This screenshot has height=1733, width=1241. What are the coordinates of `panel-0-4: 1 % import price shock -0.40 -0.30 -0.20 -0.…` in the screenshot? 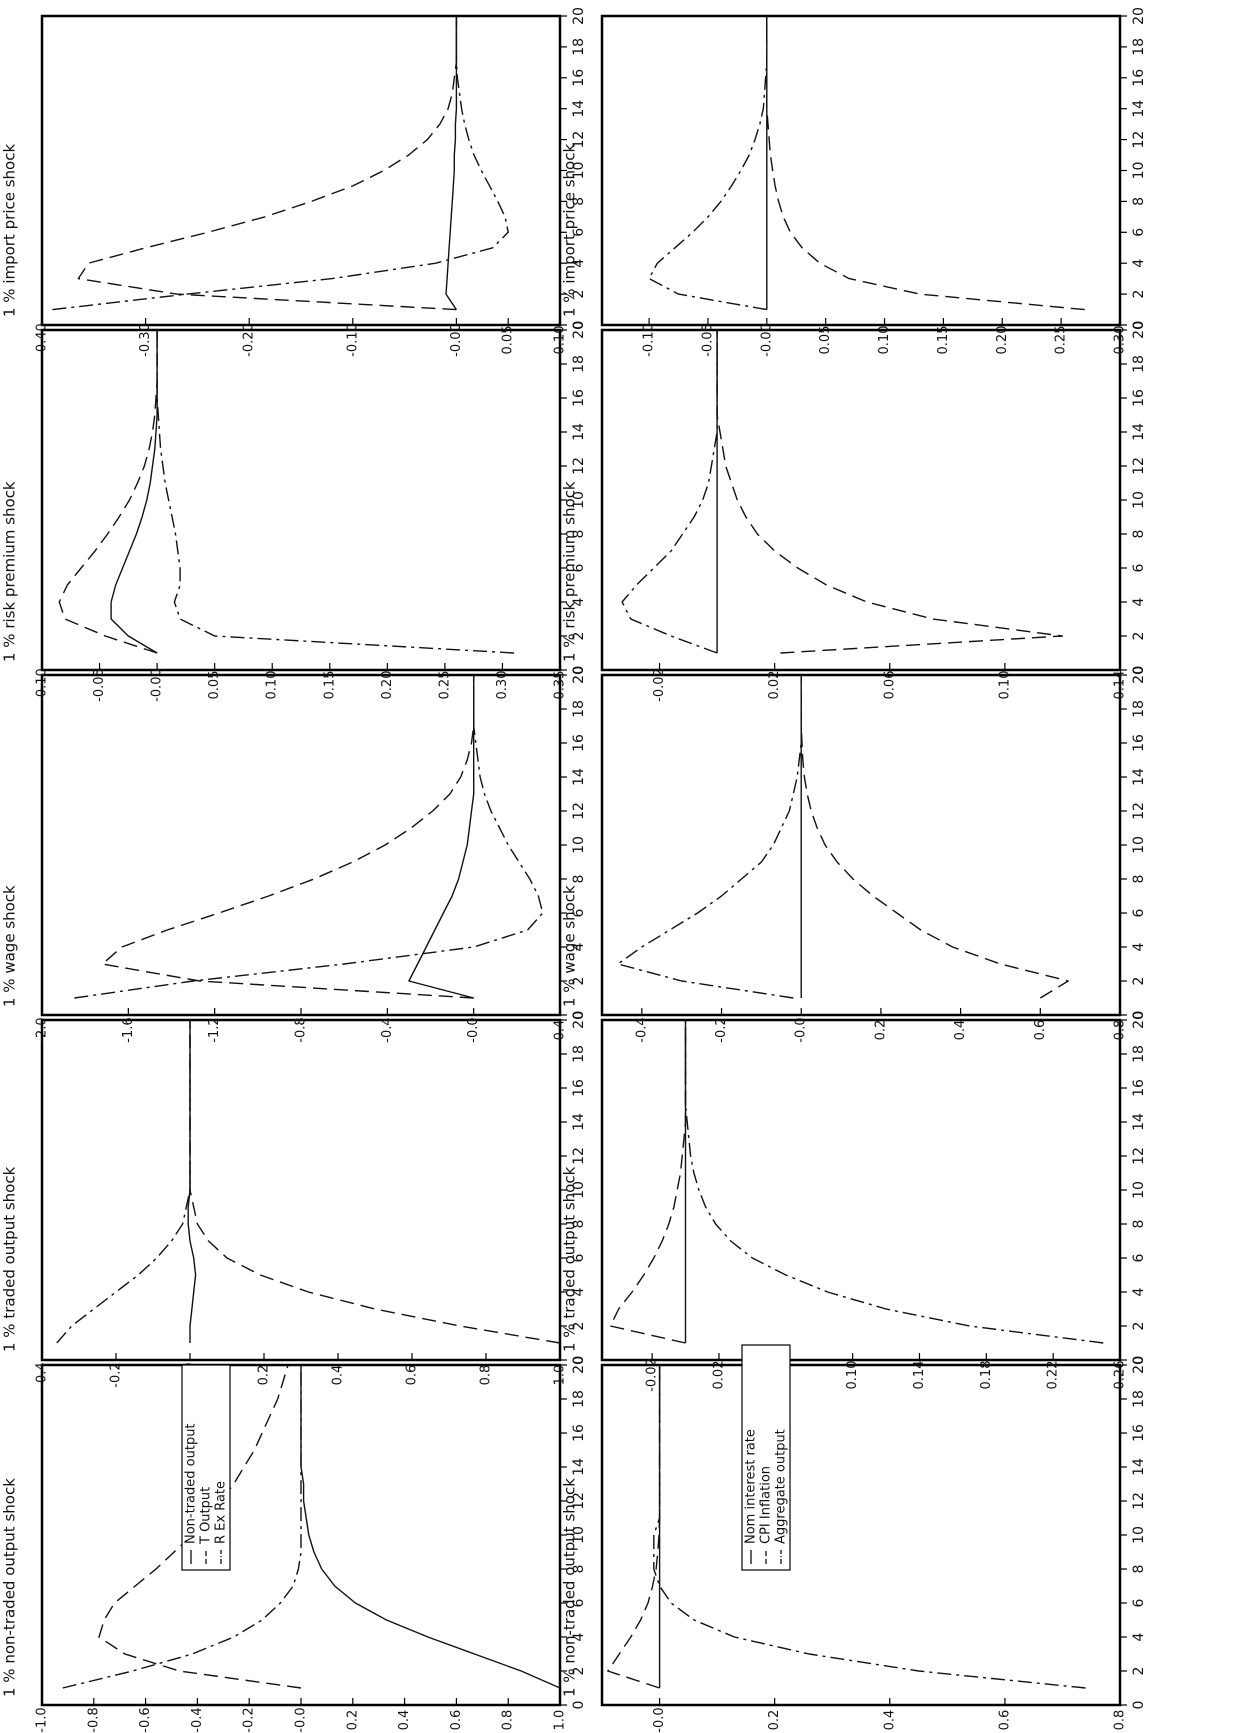 It's located at (294, 182).